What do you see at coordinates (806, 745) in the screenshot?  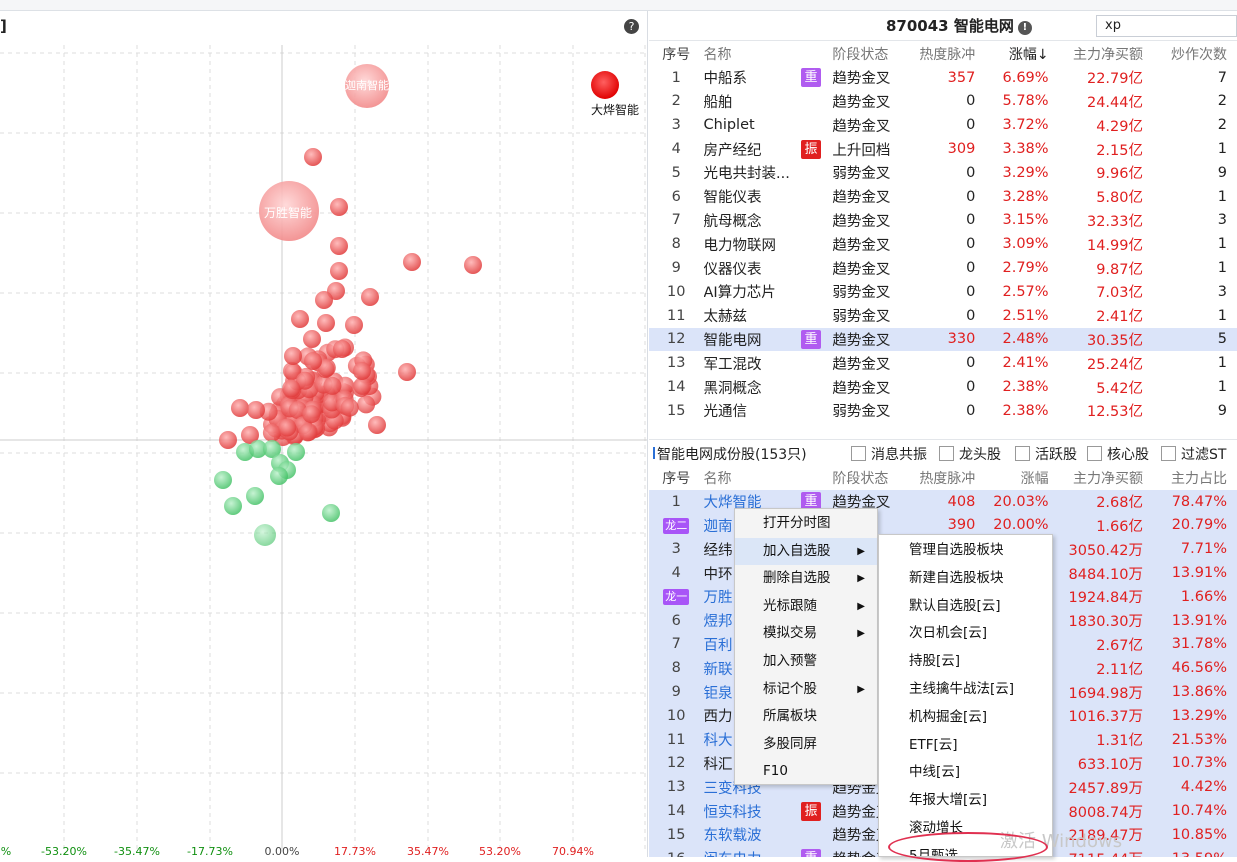 I see `menu-item: 多股同屏` at bounding box center [806, 745].